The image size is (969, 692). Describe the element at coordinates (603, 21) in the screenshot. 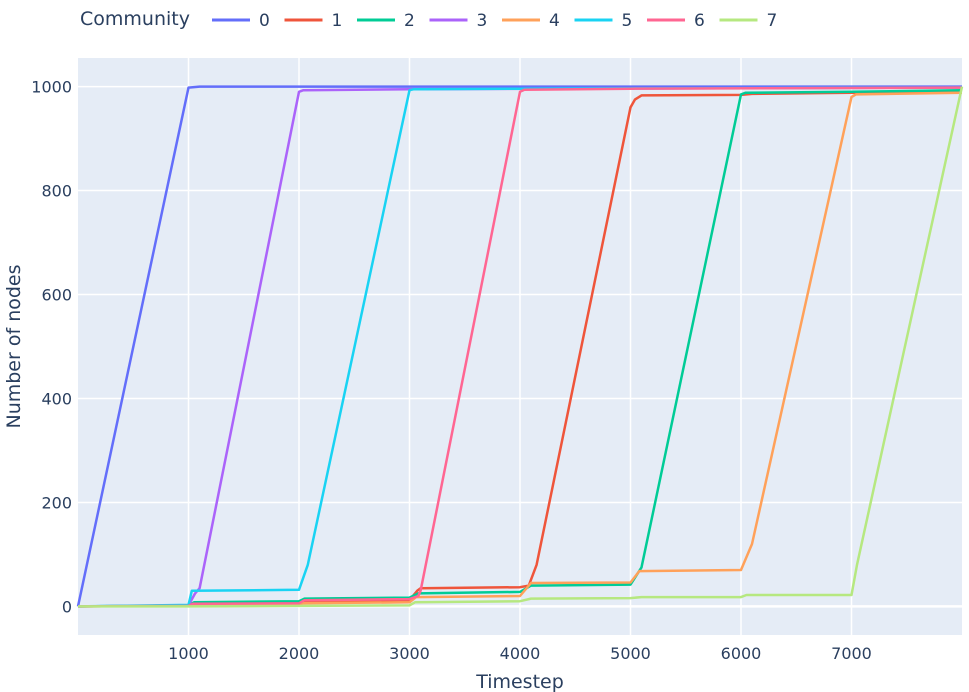

I see `legend-item-5: 5` at that location.